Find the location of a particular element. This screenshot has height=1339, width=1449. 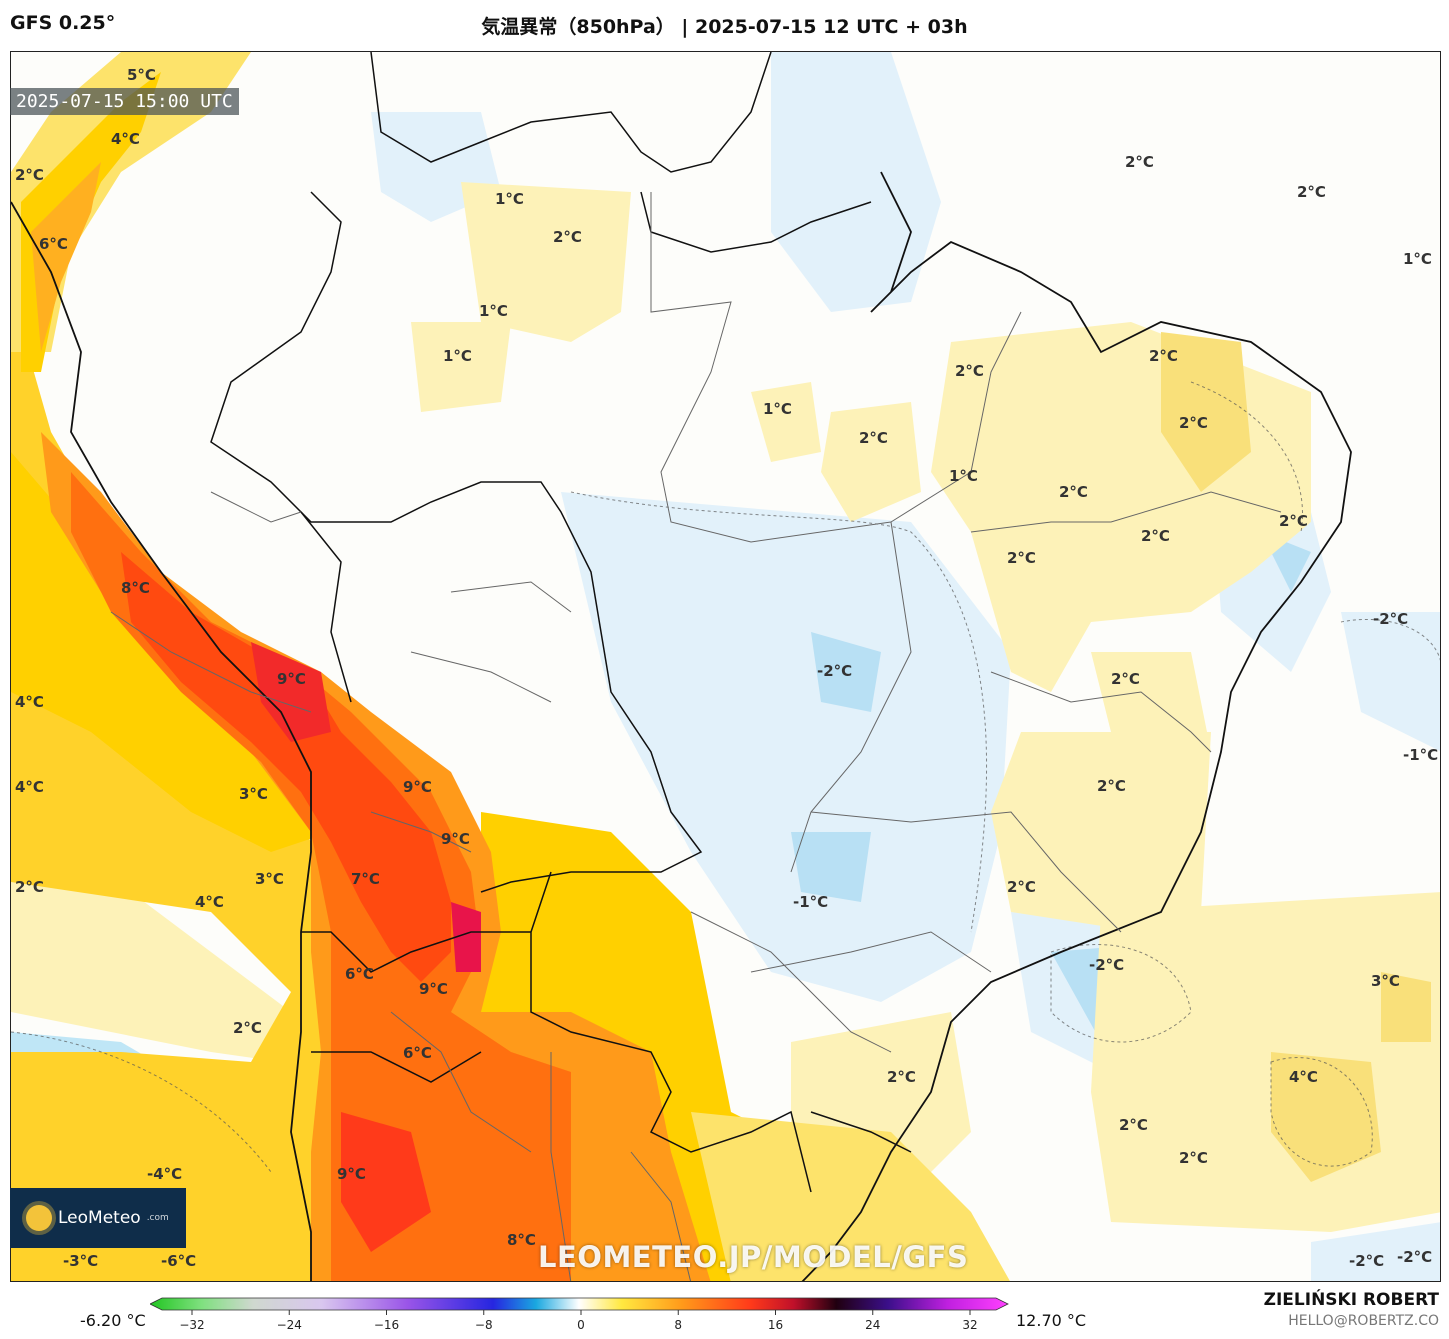

colorbar-tick-label: 16 is located at coordinates (775, 1325).